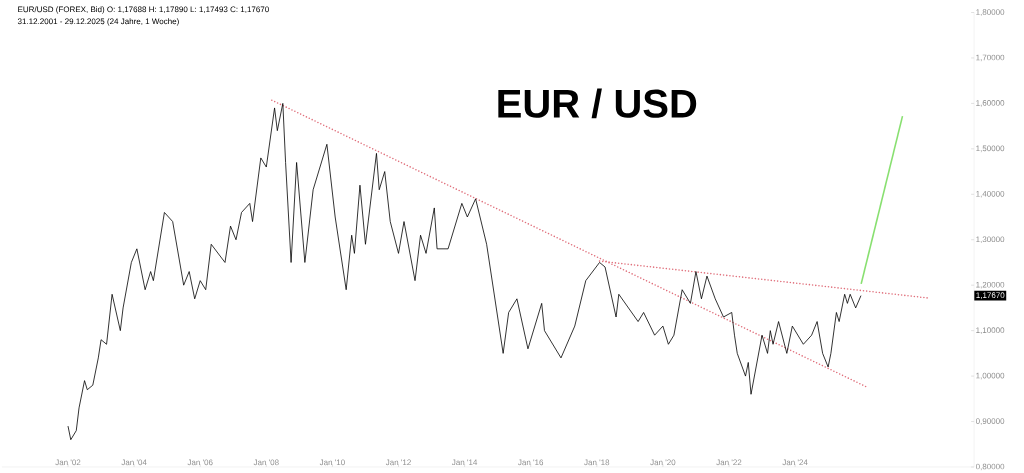  Describe the element at coordinates (990, 376) in the screenshot. I see `y-tick-label: 1,00000` at that location.